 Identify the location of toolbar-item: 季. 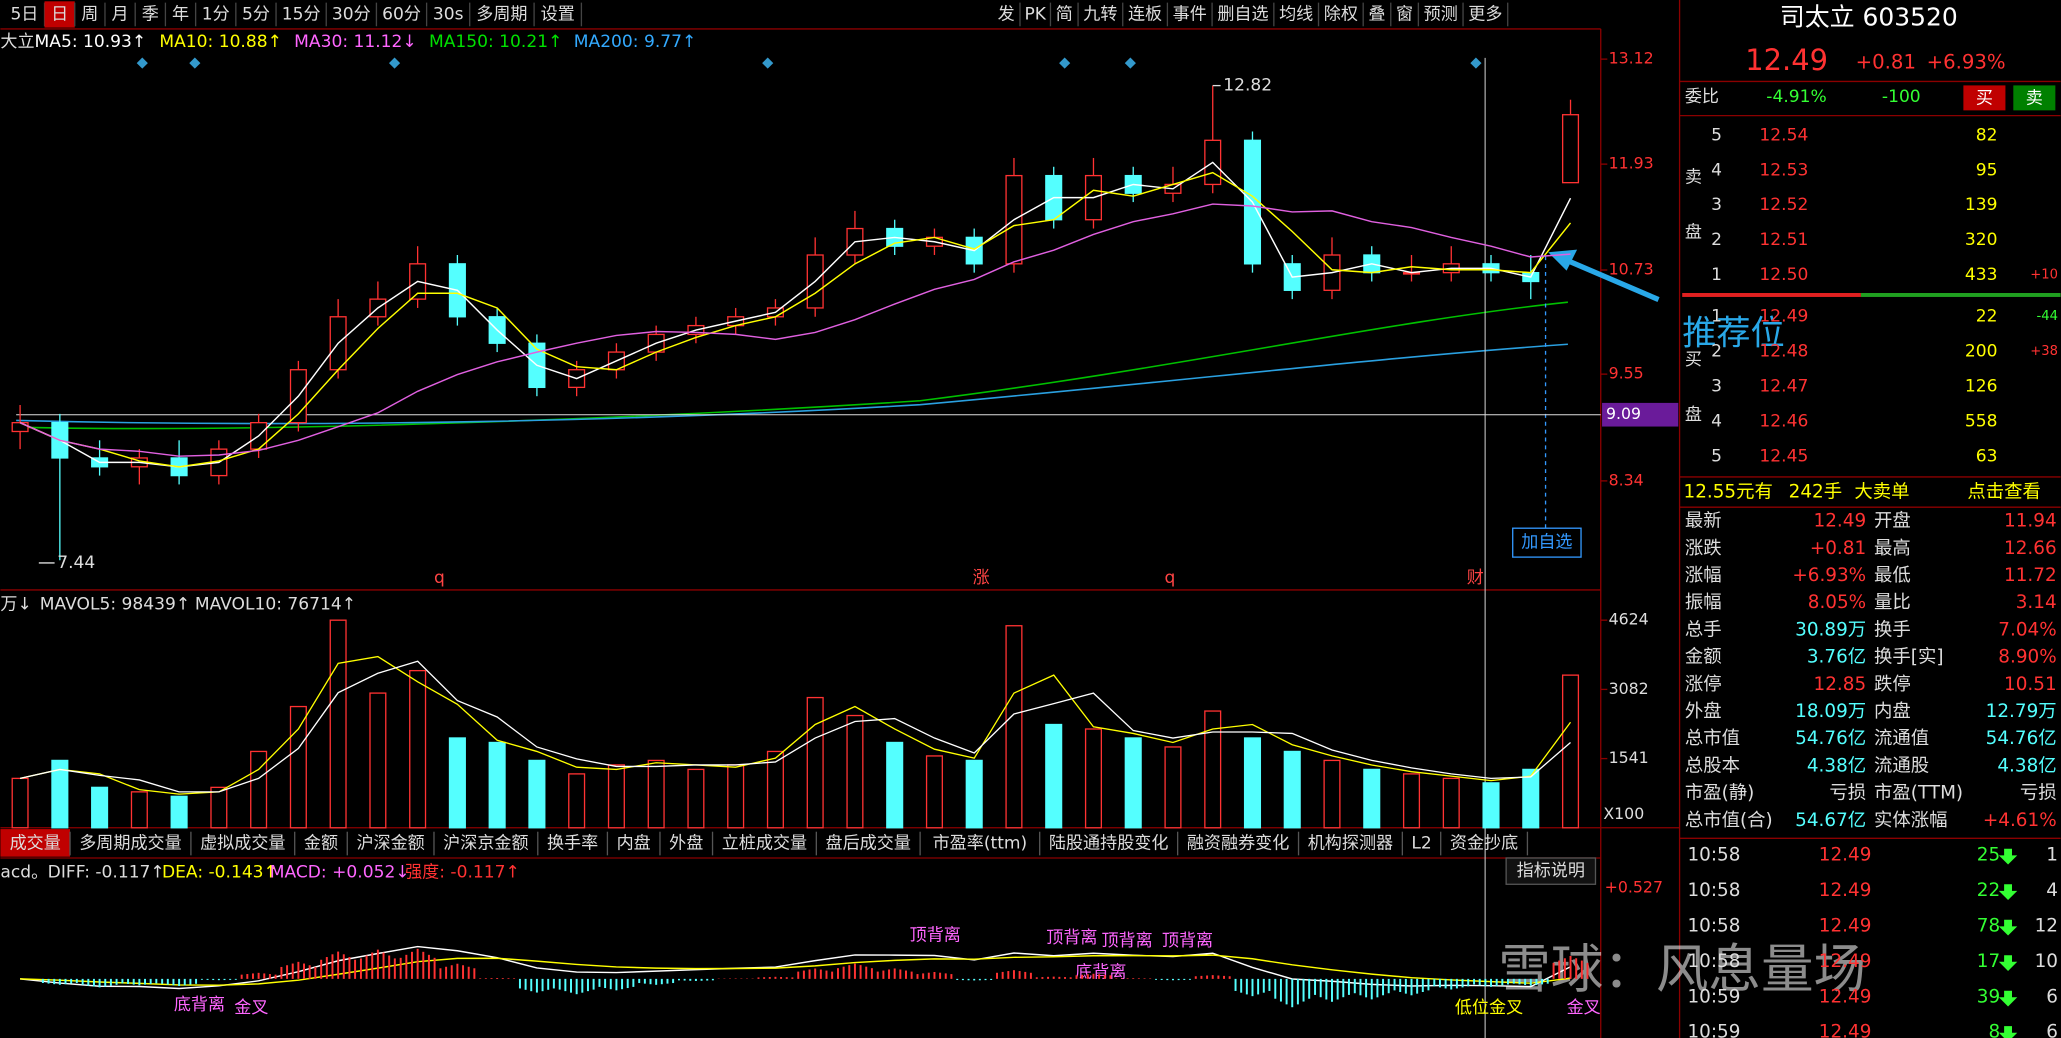
(150, 14).